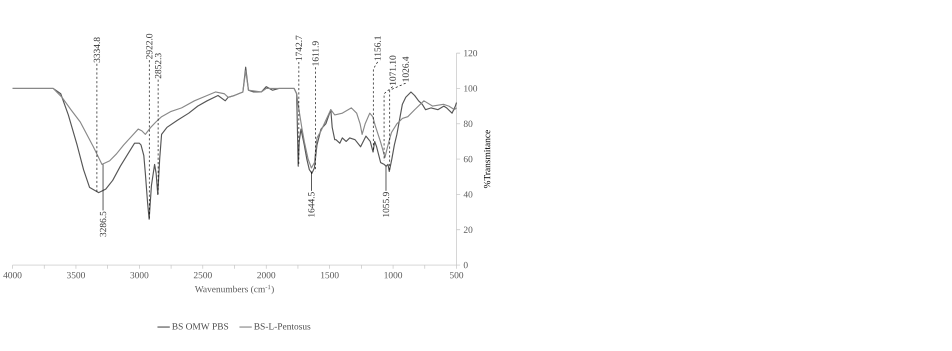 This screenshot has height=351, width=952. Describe the element at coordinates (468, 194) in the screenshot. I see `y-tick-label: 40` at that location.